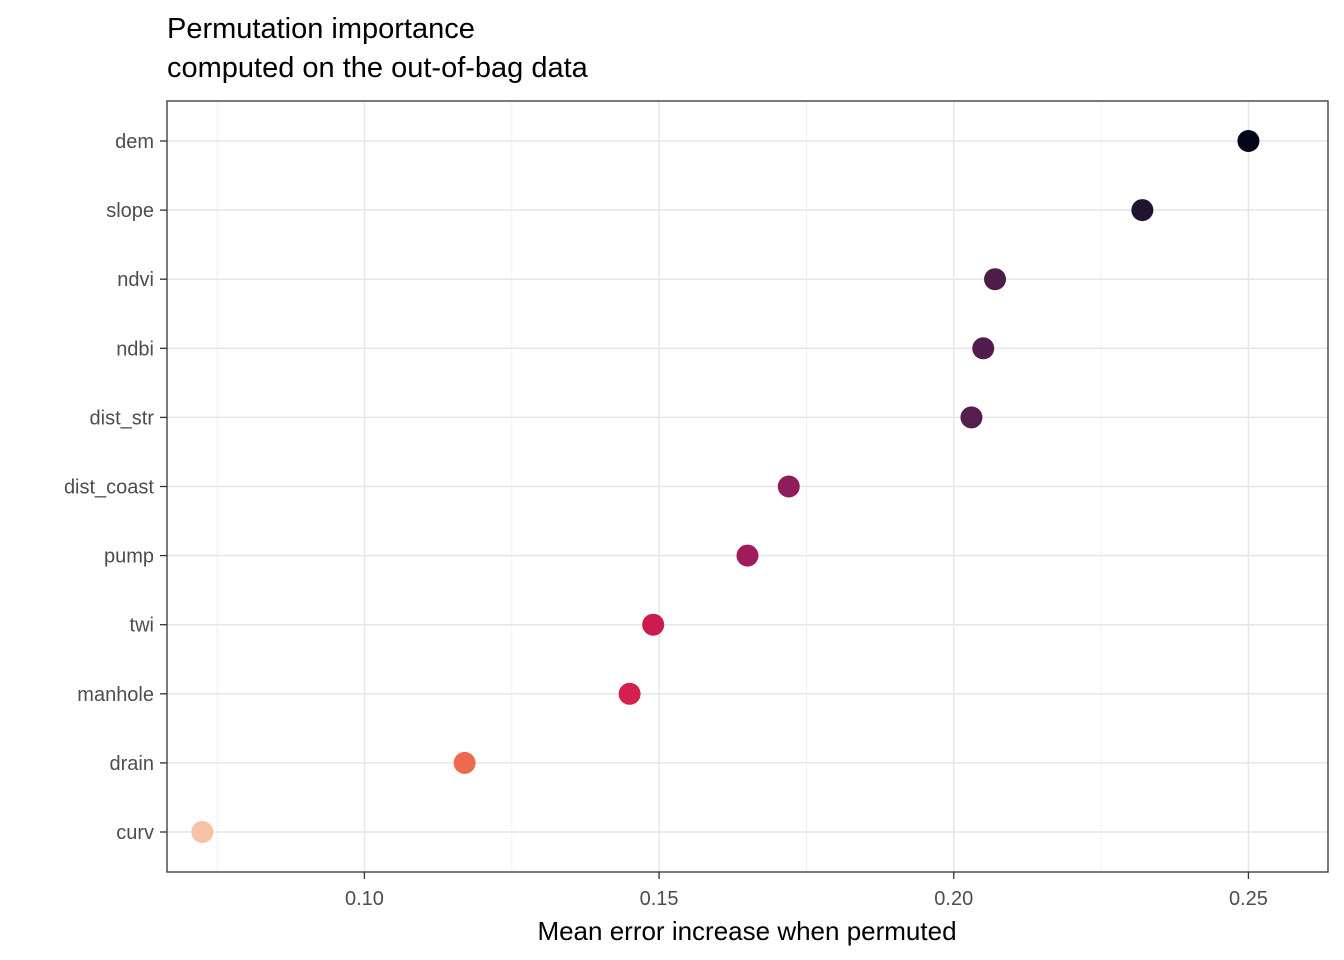 This screenshot has width=1344, height=960. I want to click on y-tick-label-ndvi: ndvi, so click(135, 280).